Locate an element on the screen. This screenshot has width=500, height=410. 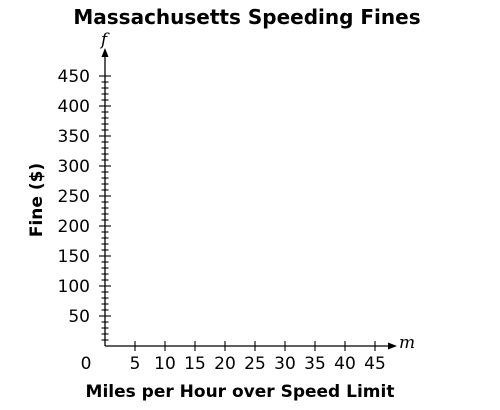
x-tick-label: 30 is located at coordinates (285, 364).